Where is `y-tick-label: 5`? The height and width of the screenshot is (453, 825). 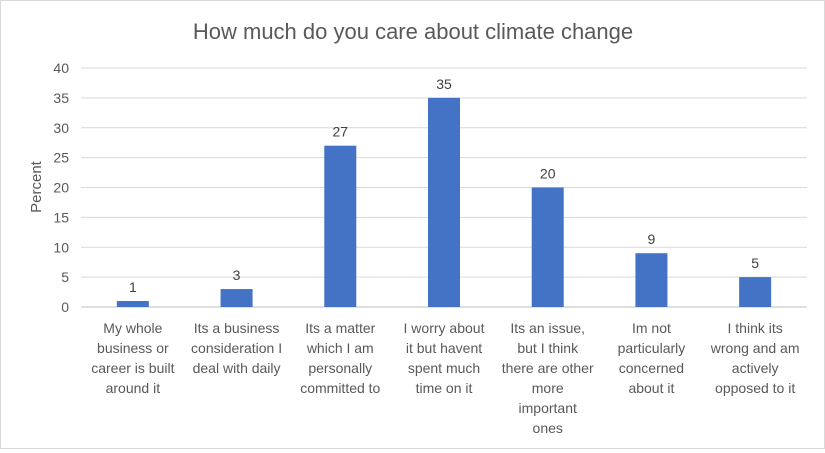 y-tick-label: 5 is located at coordinates (65, 277).